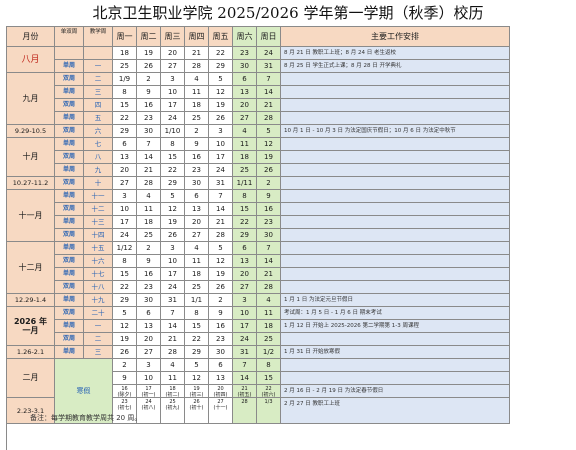 The width and height of the screenshot is (576, 450). What do you see at coordinates (196, 408) in the screenshot?
I see `lunar-date: (初十)` at bounding box center [196, 408].